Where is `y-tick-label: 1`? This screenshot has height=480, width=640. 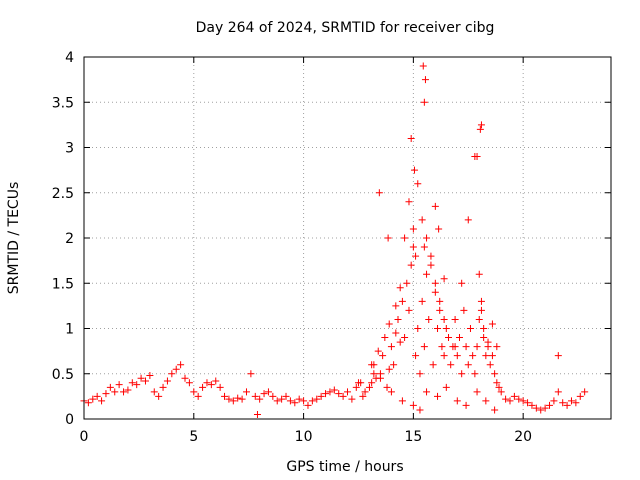
y-tick-label: 1 is located at coordinates (69, 330).